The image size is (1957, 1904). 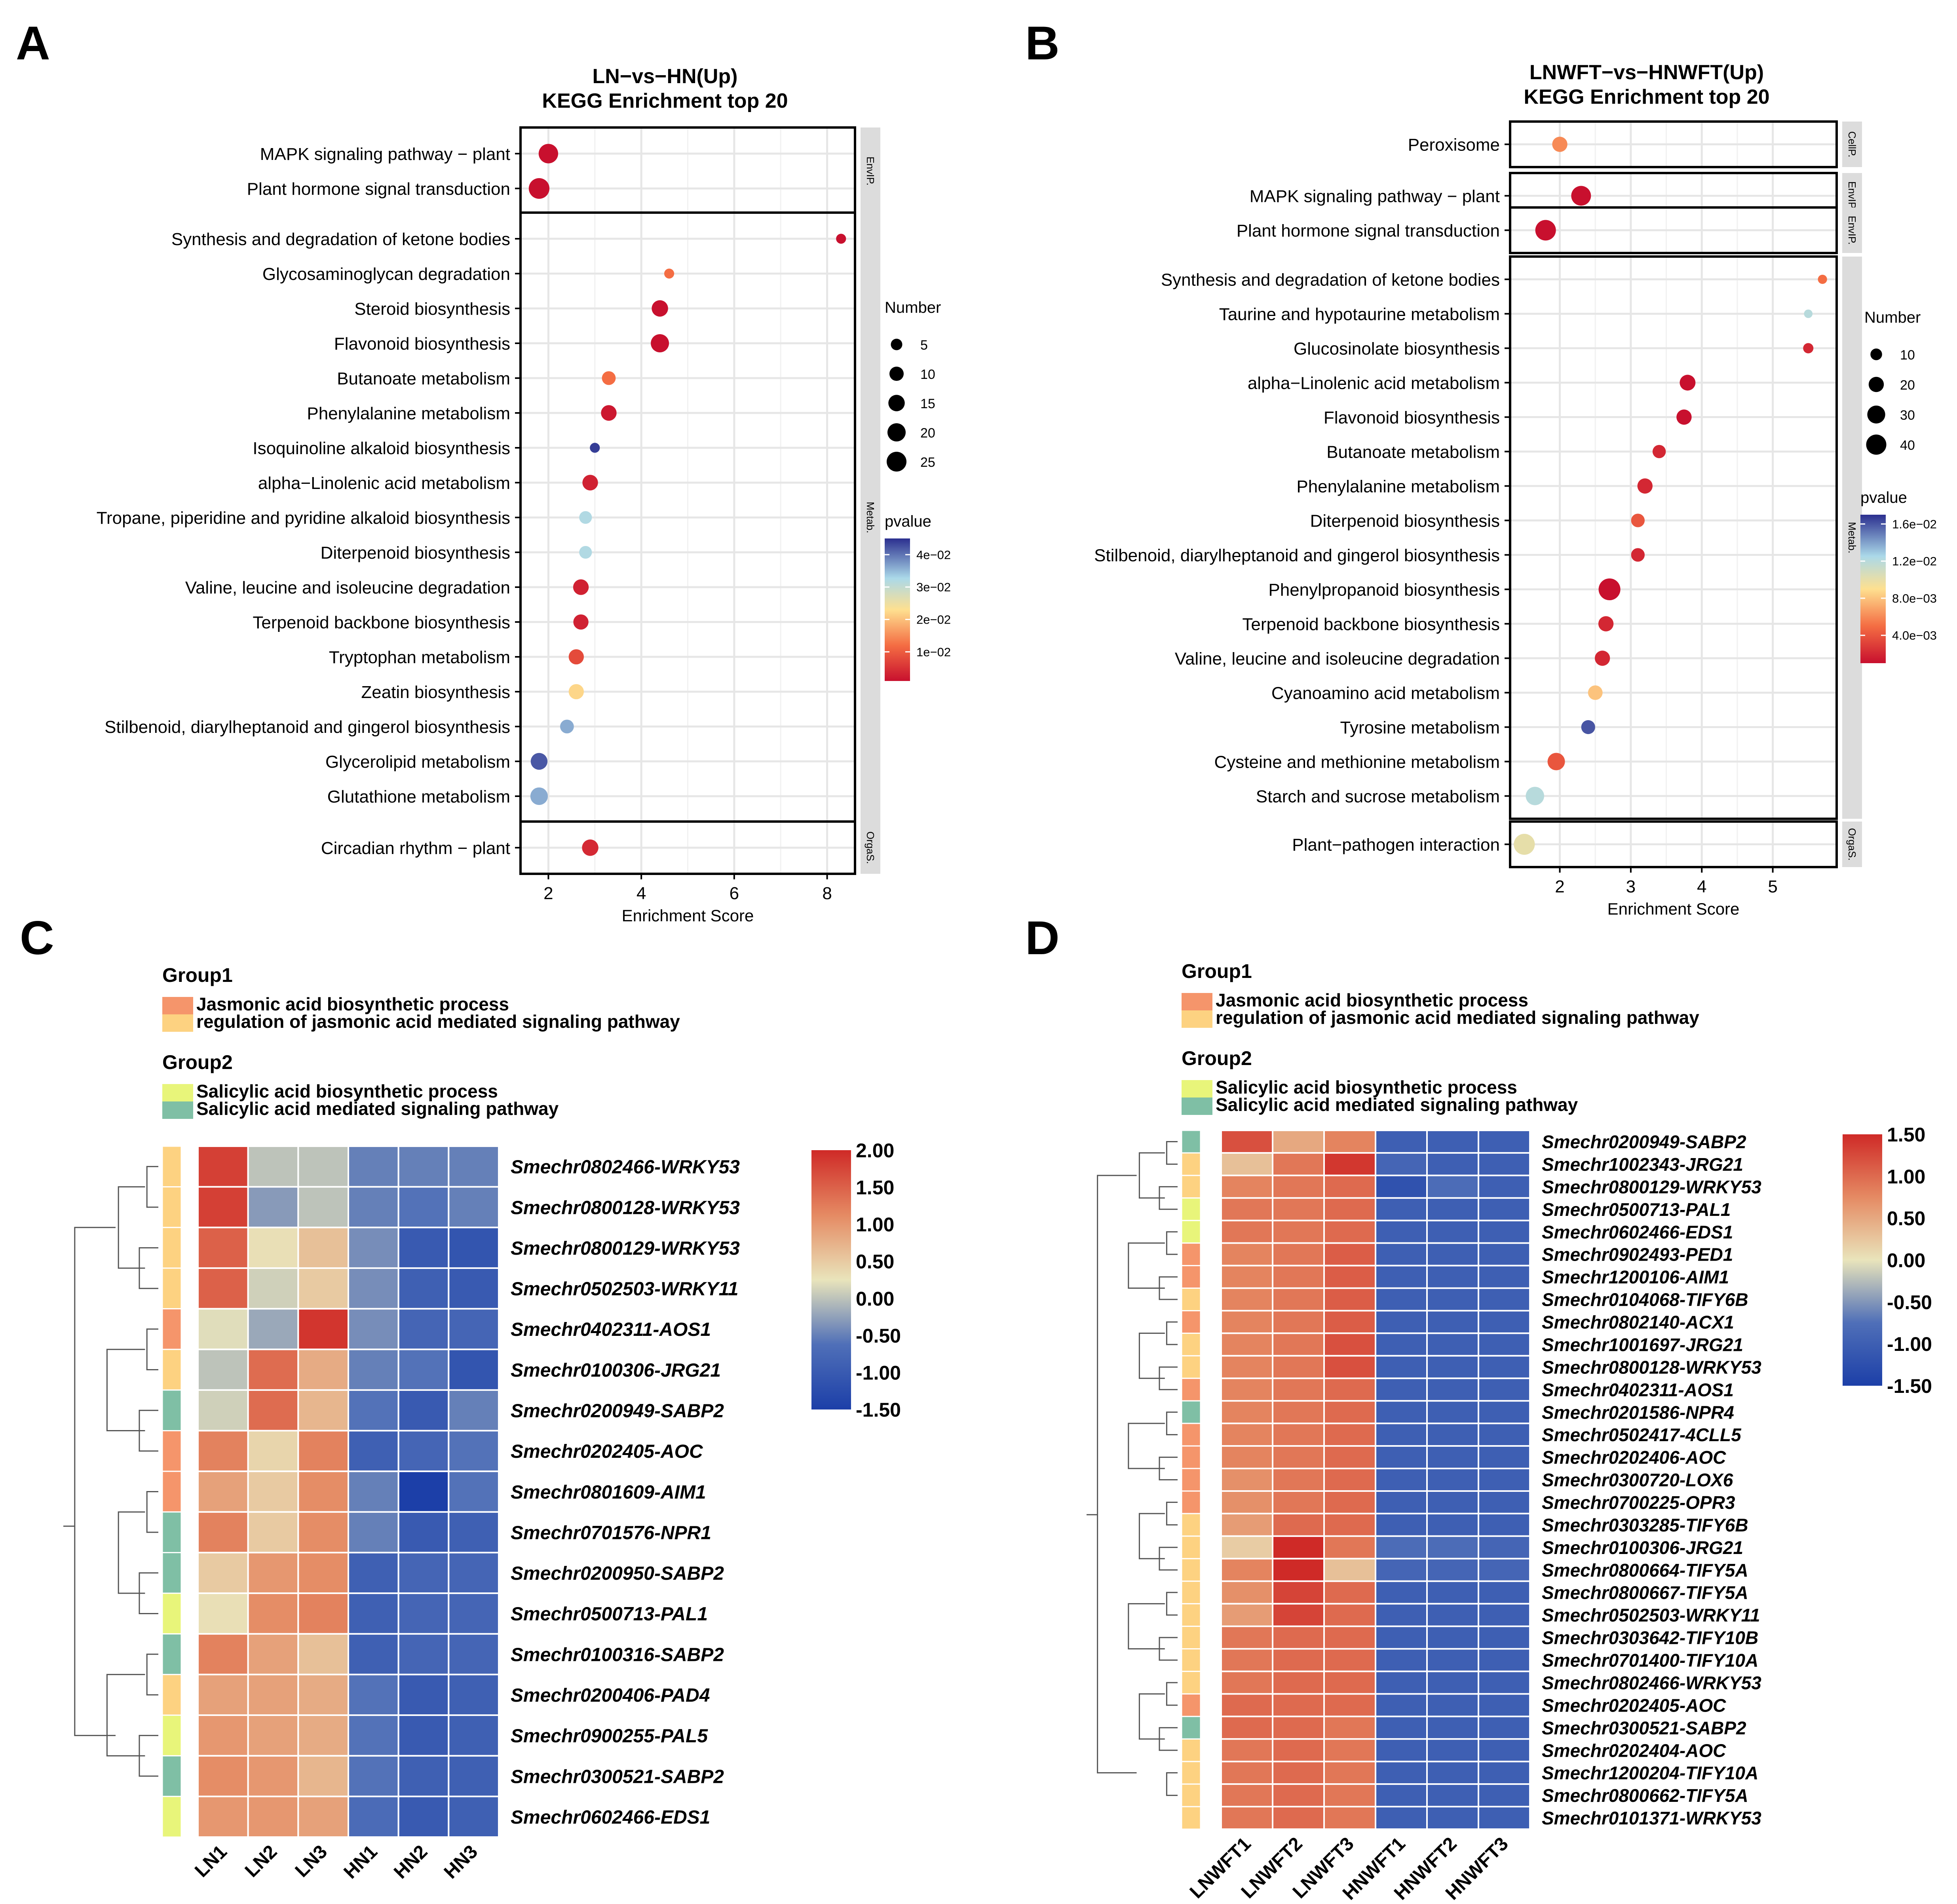 I want to click on facet-border, so click(x=1673, y=230).